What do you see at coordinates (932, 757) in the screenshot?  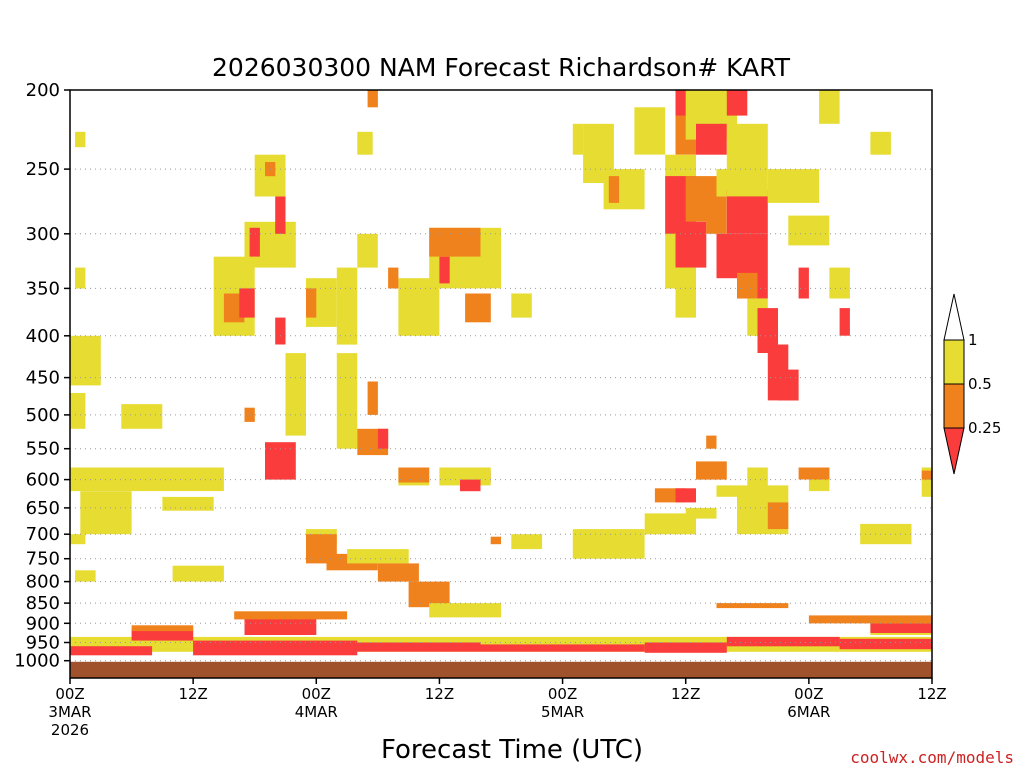 I see `credit-text: coolwx.com/models` at bounding box center [932, 757].